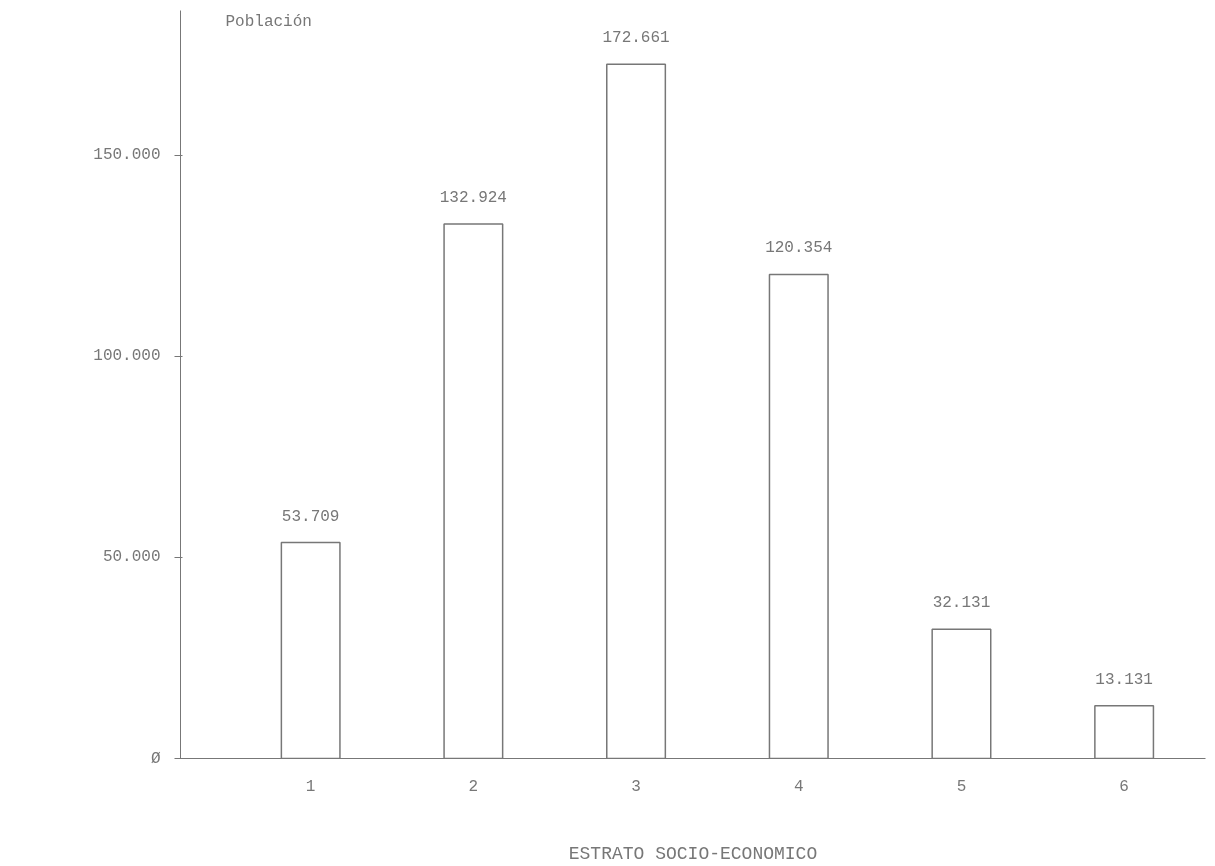 The image size is (1215, 866). What do you see at coordinates (268, 21) in the screenshot?
I see `y-axis-title: Población` at bounding box center [268, 21].